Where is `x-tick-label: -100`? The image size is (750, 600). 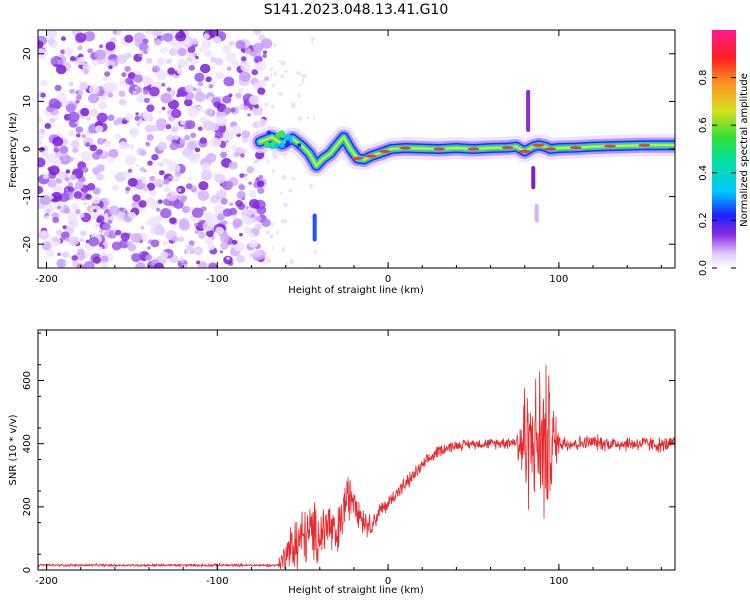 x-tick-label: -100 is located at coordinates (217, 279).